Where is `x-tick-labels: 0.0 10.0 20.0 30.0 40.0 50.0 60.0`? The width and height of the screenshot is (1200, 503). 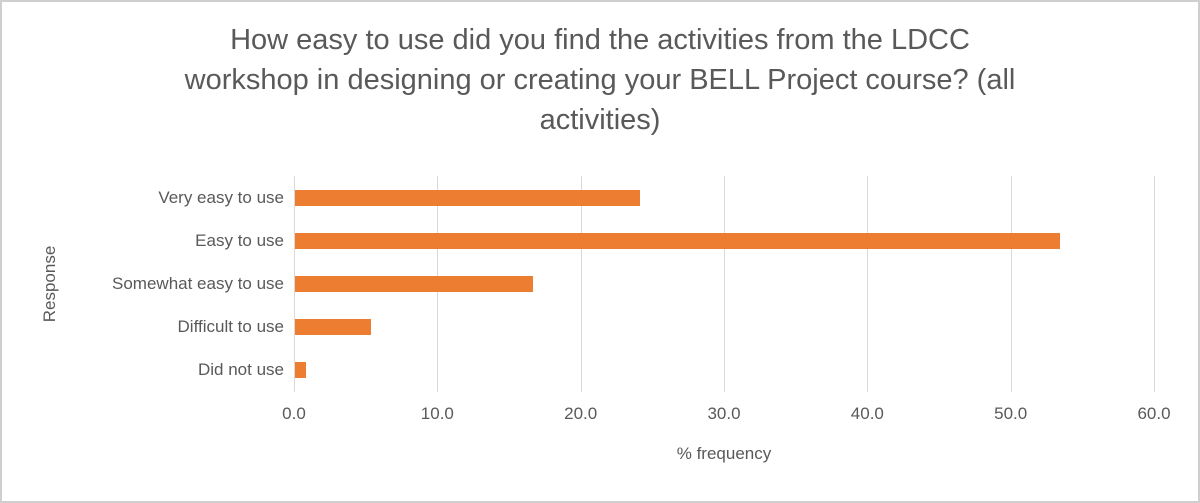 x-tick-labels: 0.0 10.0 20.0 30.0 40.0 50.0 60.0 is located at coordinates (726, 415).